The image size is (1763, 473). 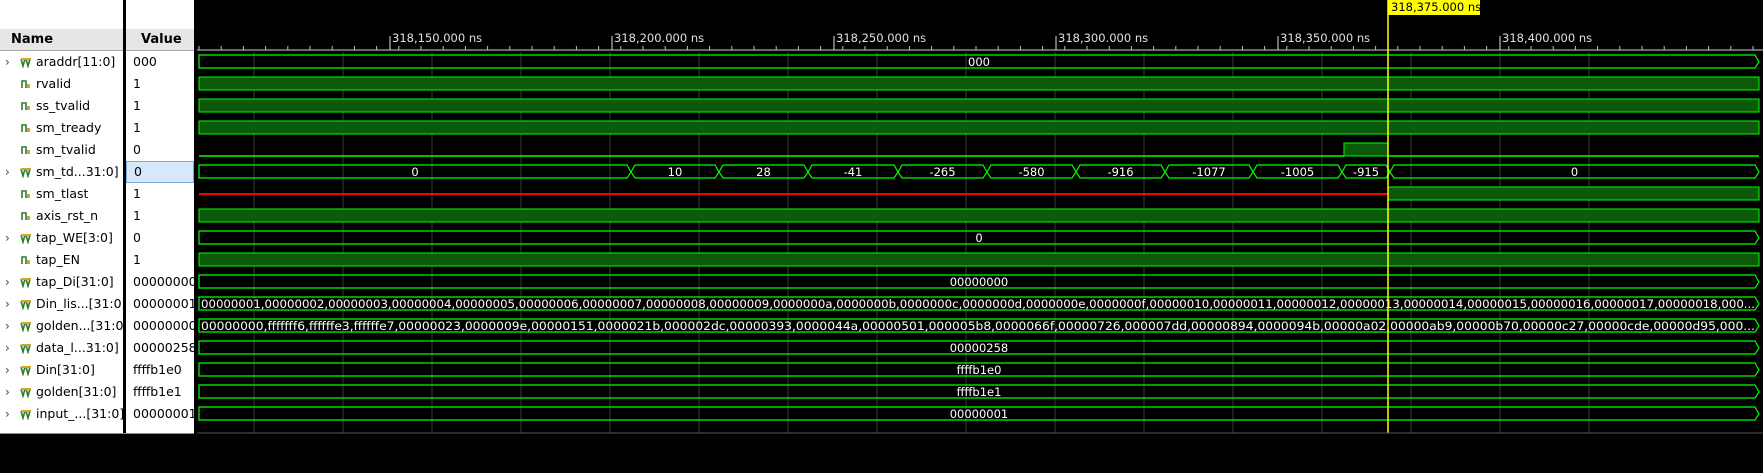 I want to click on signal-name-cell: › golden[31:0], so click(x=61, y=392).